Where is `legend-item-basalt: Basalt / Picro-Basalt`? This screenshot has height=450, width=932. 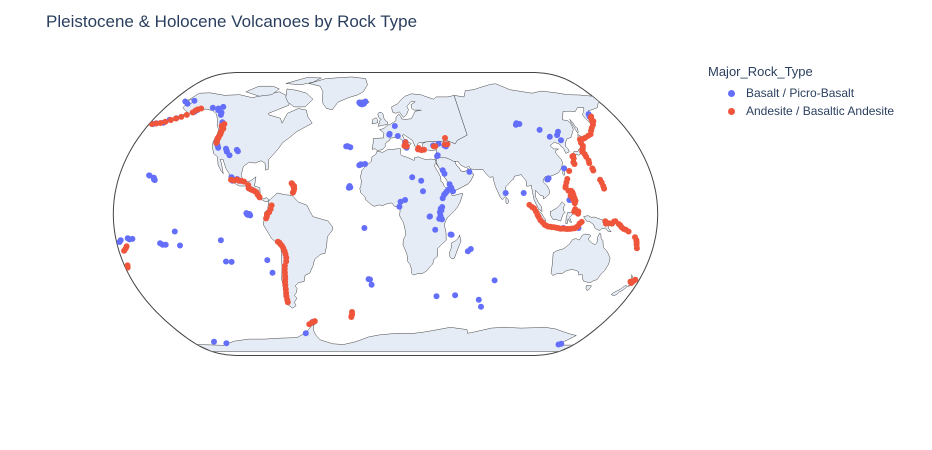 legend-item-basalt: Basalt / Picro-Basalt is located at coordinates (801, 93).